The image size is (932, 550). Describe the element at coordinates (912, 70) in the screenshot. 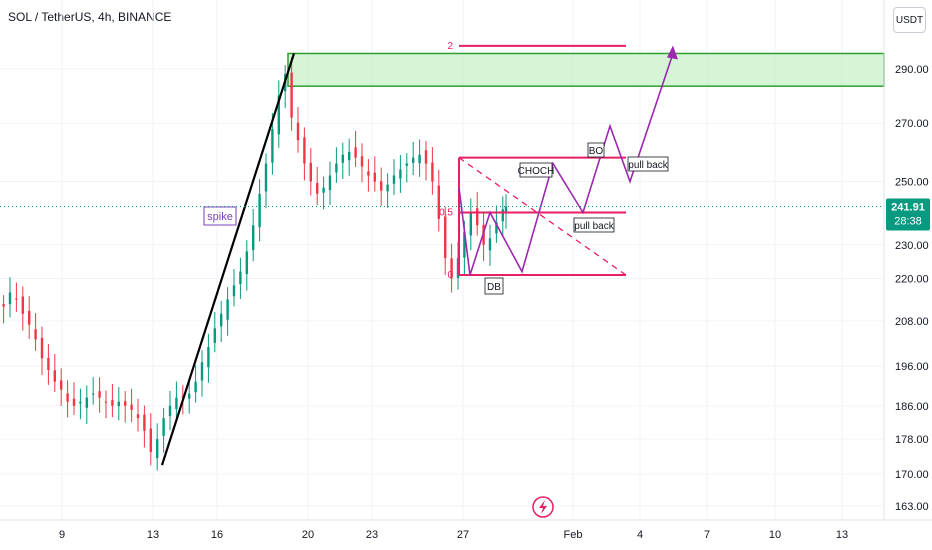

I see `price-tick-label: 290.00` at that location.